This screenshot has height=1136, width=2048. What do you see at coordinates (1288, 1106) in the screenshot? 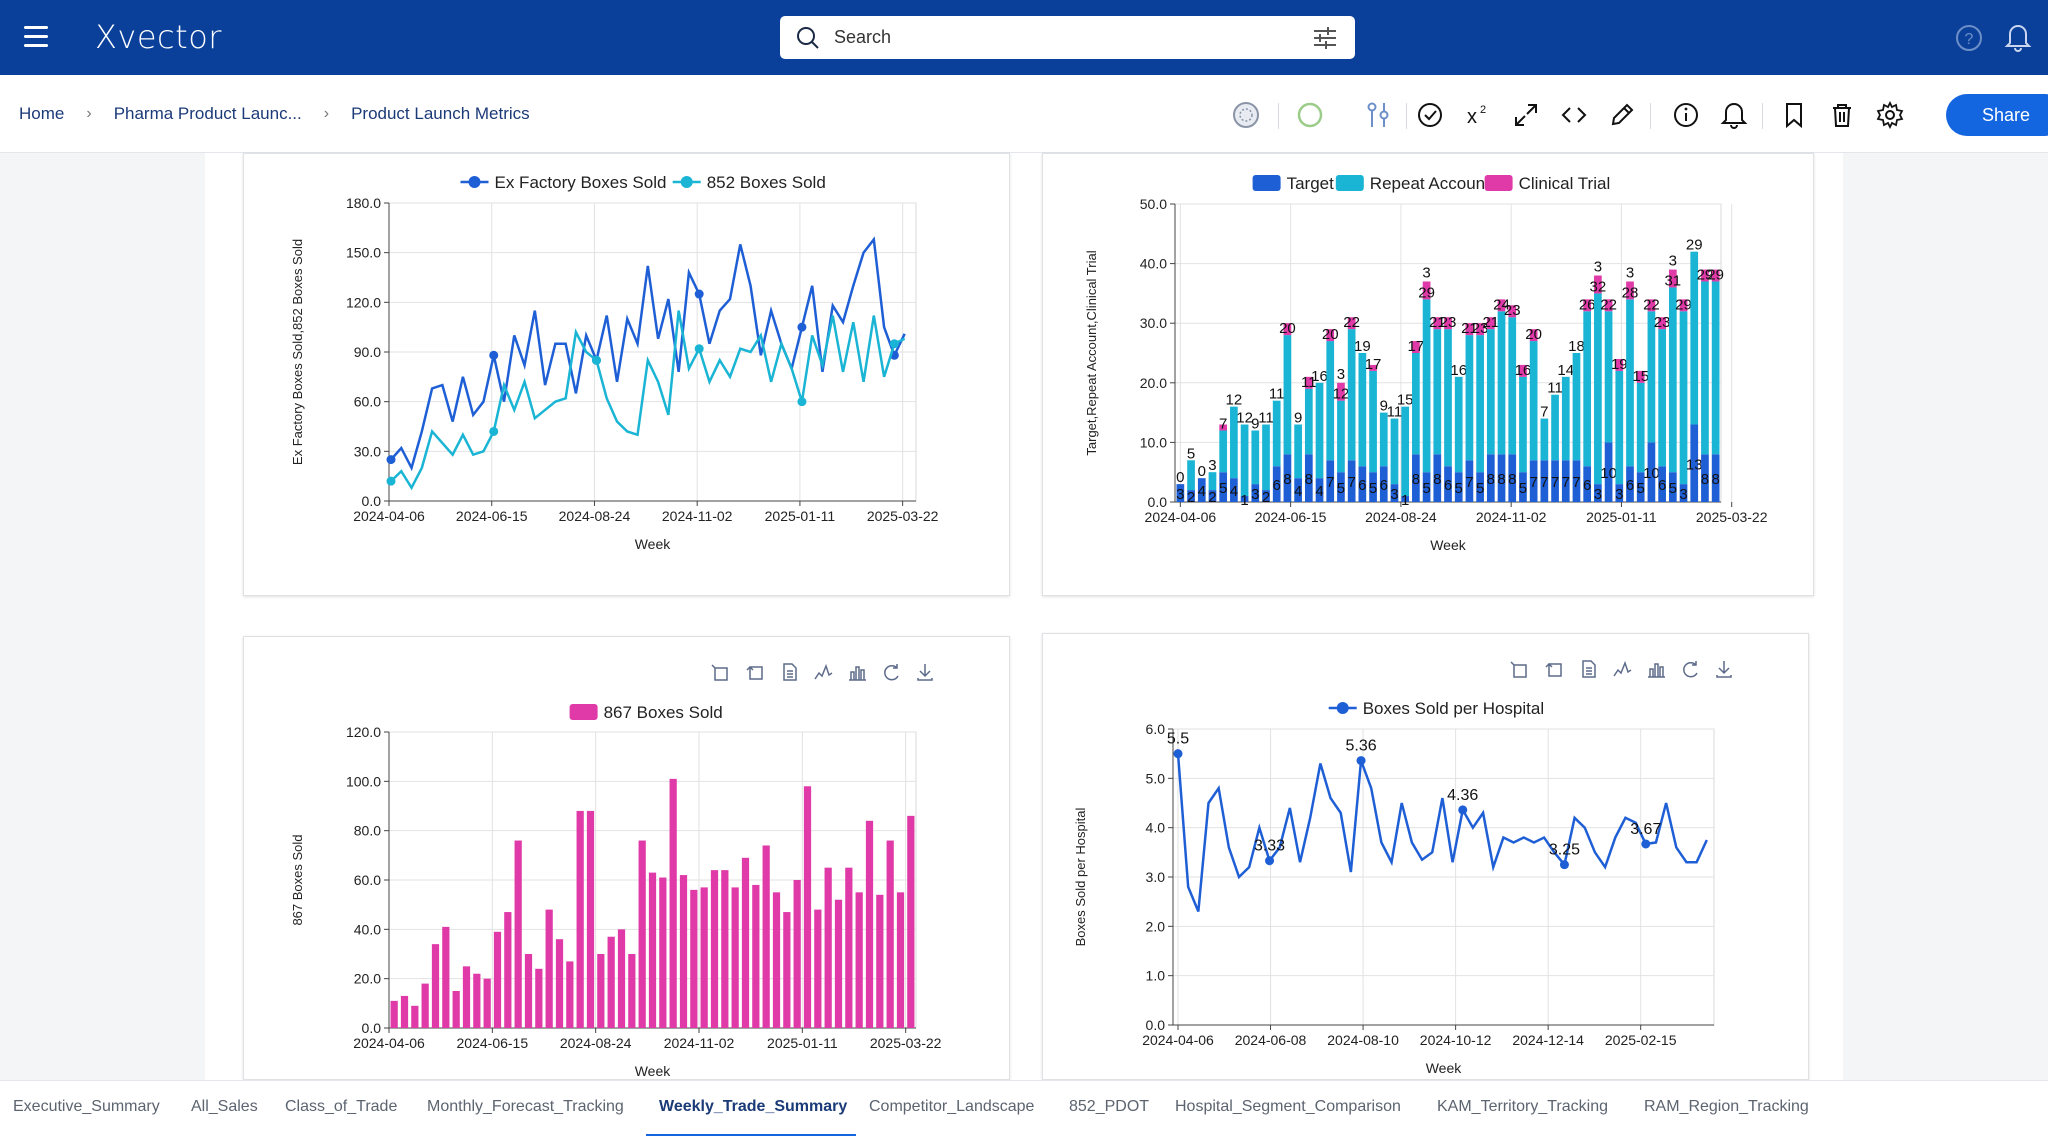
I see `tab-hospital-segment-comparison: Hospital_Segment_Comparison` at bounding box center [1288, 1106].